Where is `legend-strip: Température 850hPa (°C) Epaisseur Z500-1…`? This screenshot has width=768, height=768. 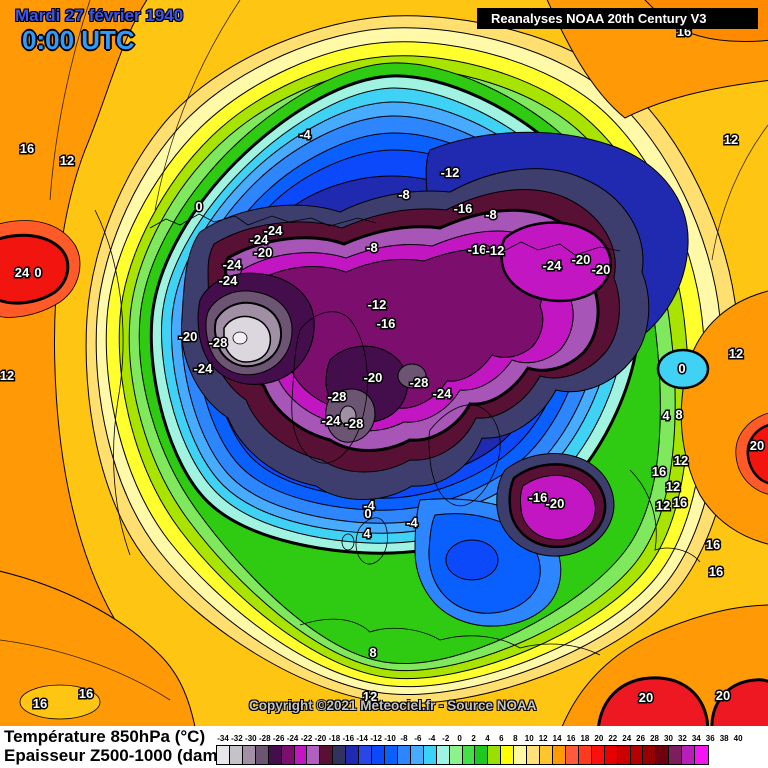 legend-strip: Température 850hPa (°C) Epaisseur Z500-1… is located at coordinates (384, 747).